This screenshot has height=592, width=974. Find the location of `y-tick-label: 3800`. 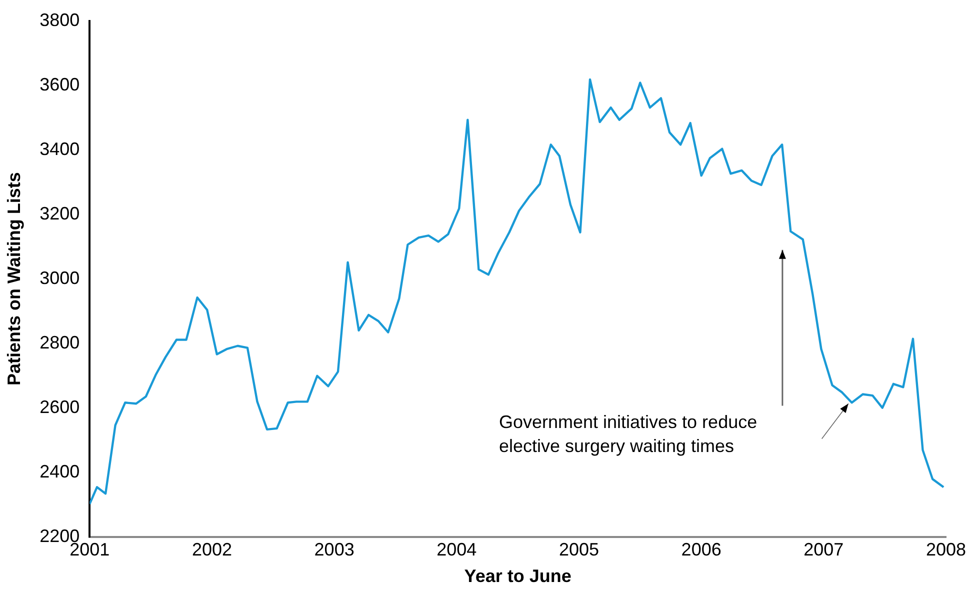

y-tick-label: 3800 is located at coordinates (60, 20).